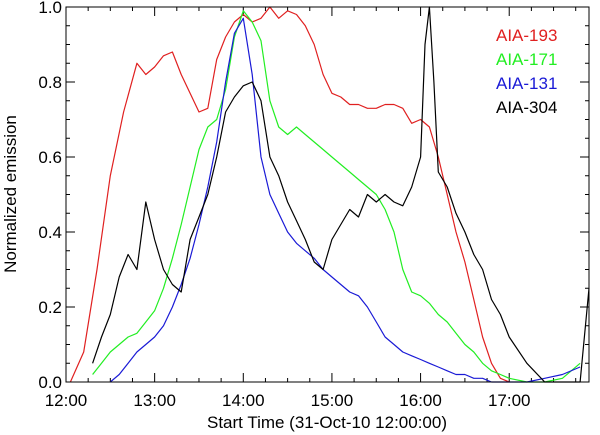 This screenshot has width=600, height=435. I want to click on x-axis-title: Start Time (31-Oct-10 12:00:00), so click(327, 422).